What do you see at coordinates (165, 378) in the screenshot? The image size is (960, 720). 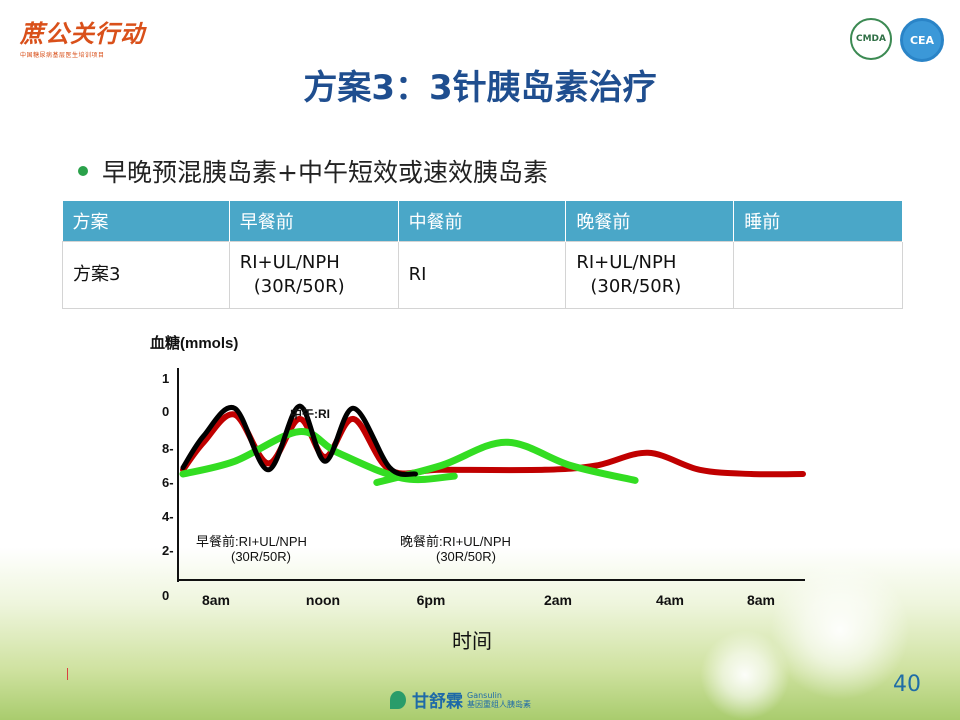 I see `y-tick-label: 1` at bounding box center [165, 378].